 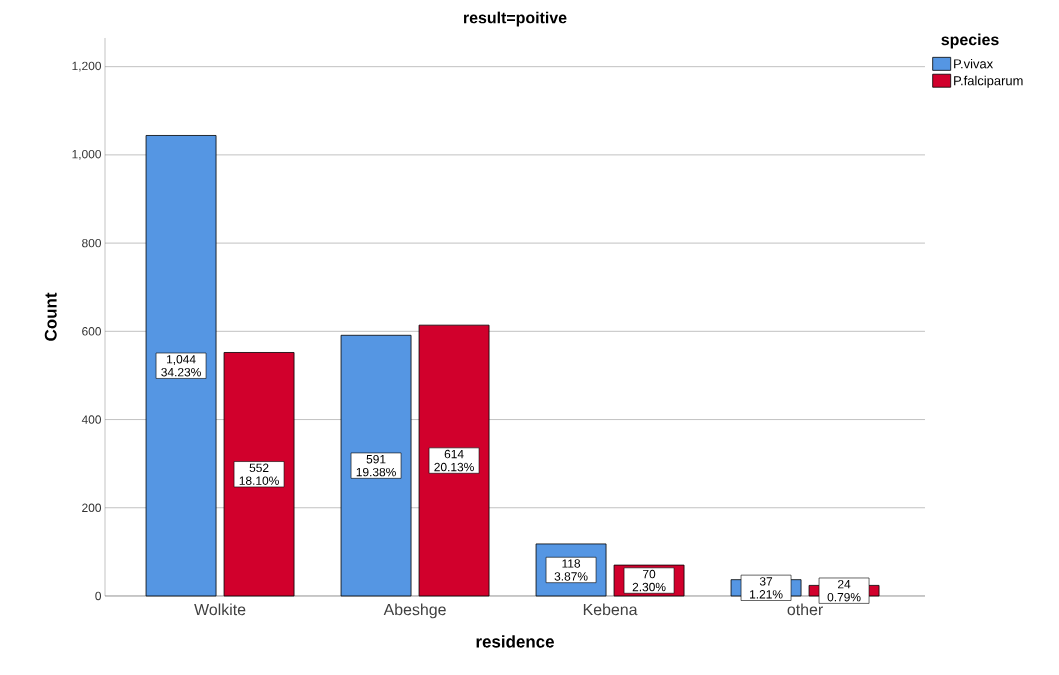 I want to click on x-tick-label: other, so click(x=805, y=609).